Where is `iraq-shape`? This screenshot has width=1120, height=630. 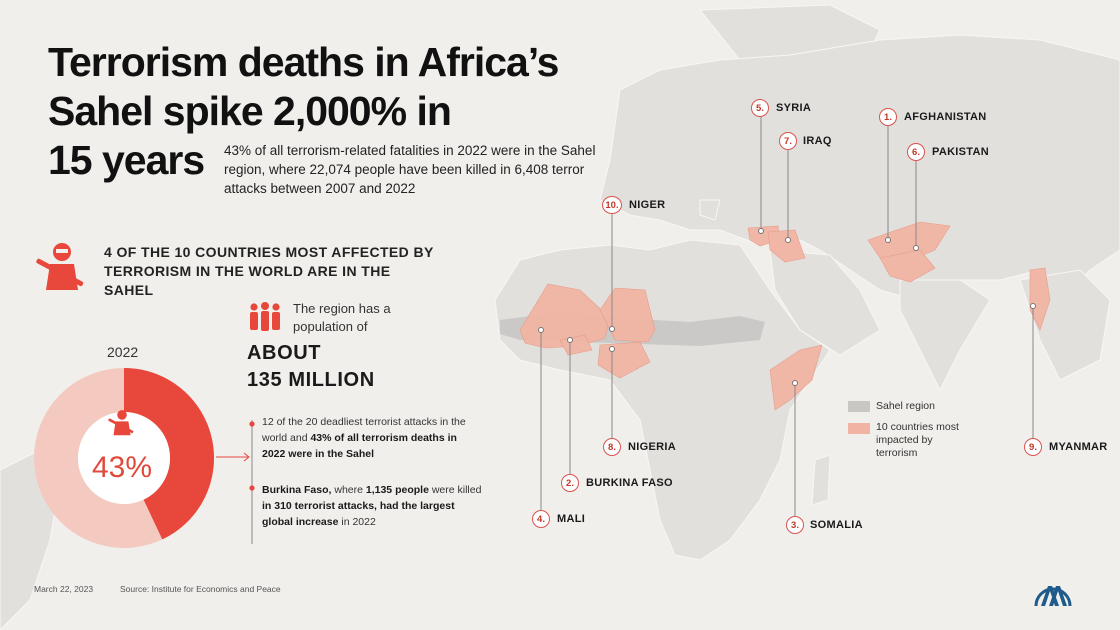 iraq-shape is located at coordinates (786, 246).